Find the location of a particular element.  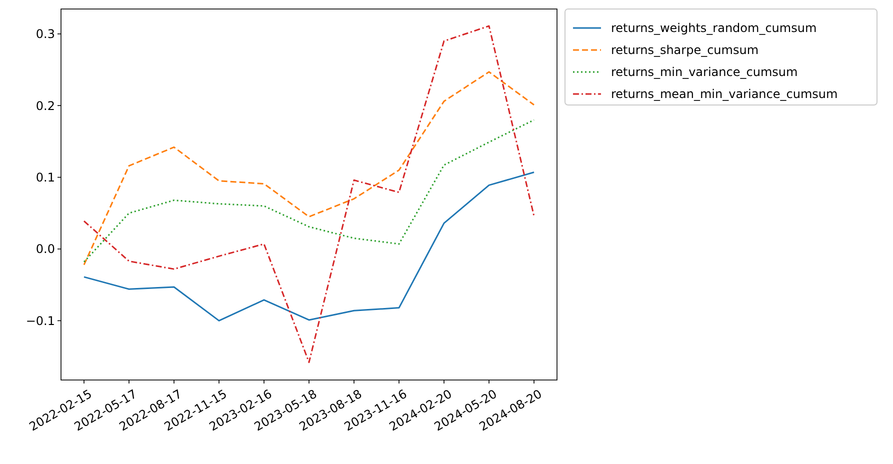

legend-label: returns_min_variance_cumsum is located at coordinates (704, 72).